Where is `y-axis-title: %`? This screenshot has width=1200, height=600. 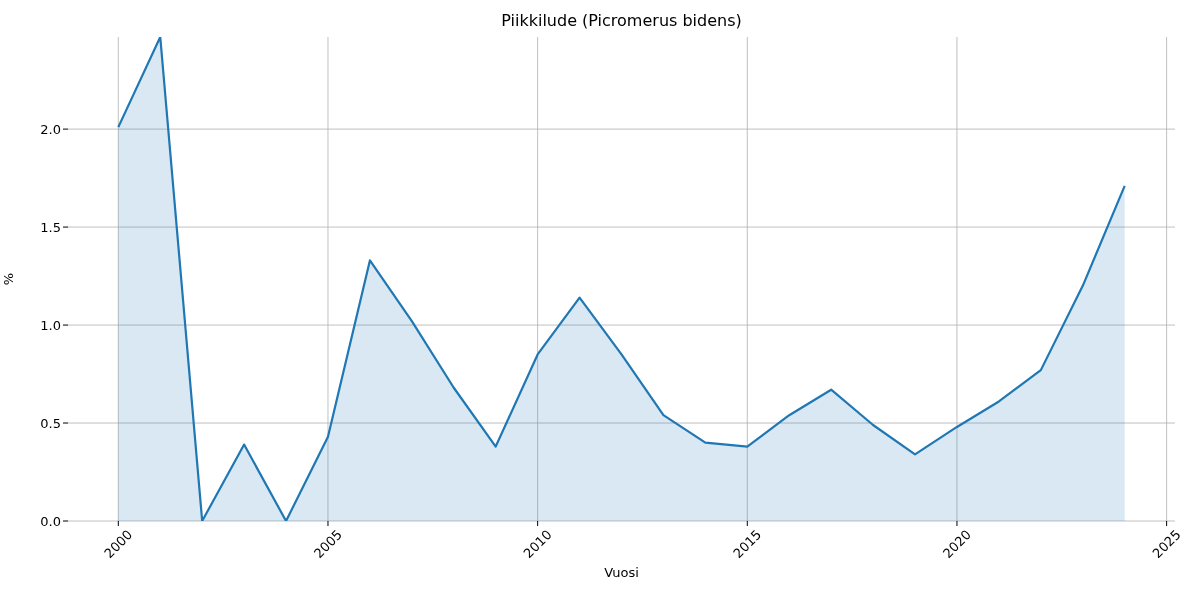 y-axis-title: % is located at coordinates (8, 279).